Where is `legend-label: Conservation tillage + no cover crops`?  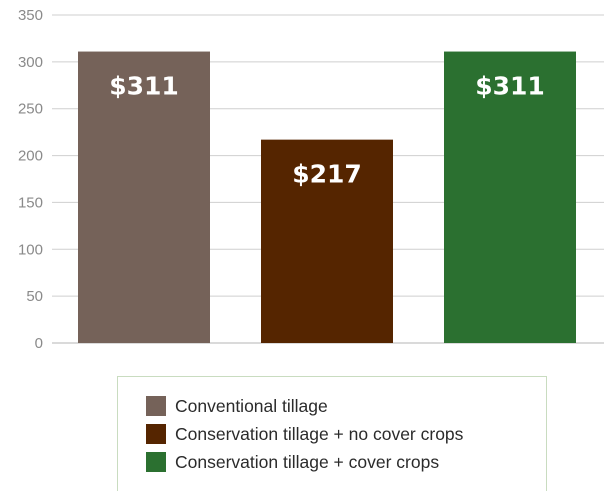
legend-label: Conservation tillage + no cover crops is located at coordinates (319, 433).